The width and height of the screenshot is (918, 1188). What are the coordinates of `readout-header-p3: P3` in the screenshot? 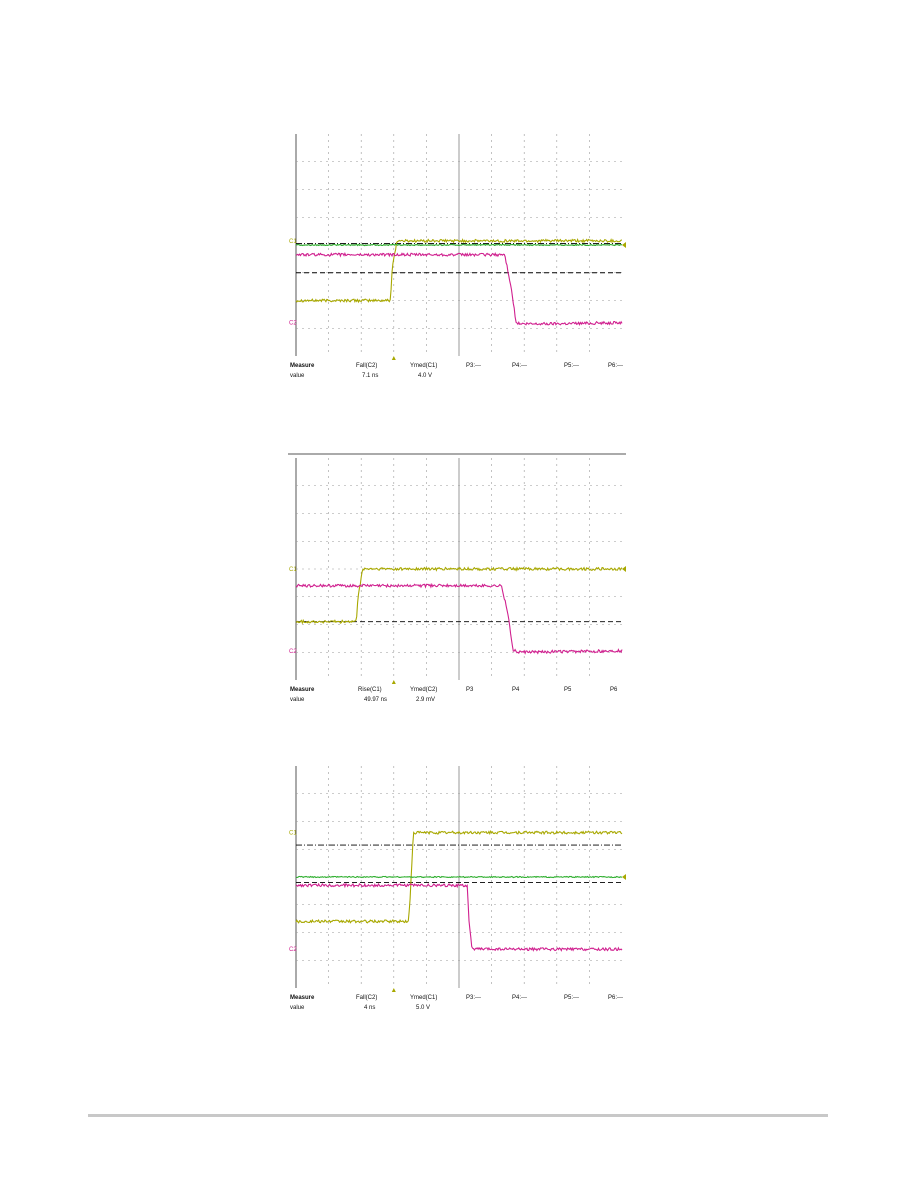 It's located at (470, 690).